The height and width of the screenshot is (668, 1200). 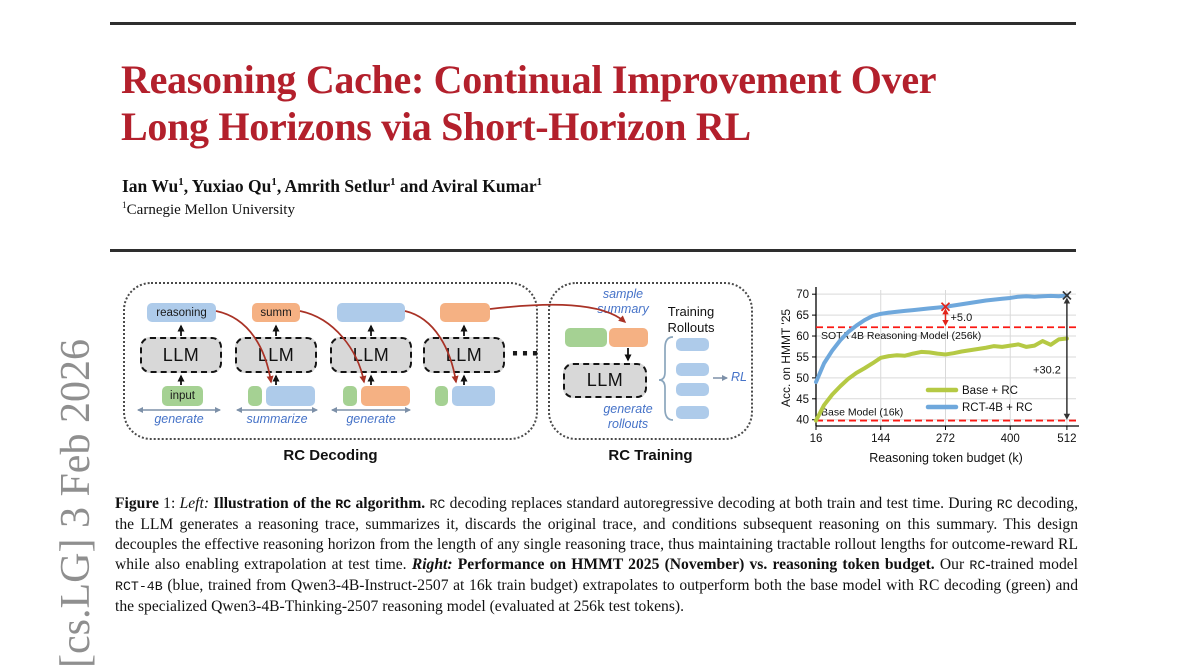 I want to click on training-rollouts-label-line1: Training, so click(x=691, y=311).